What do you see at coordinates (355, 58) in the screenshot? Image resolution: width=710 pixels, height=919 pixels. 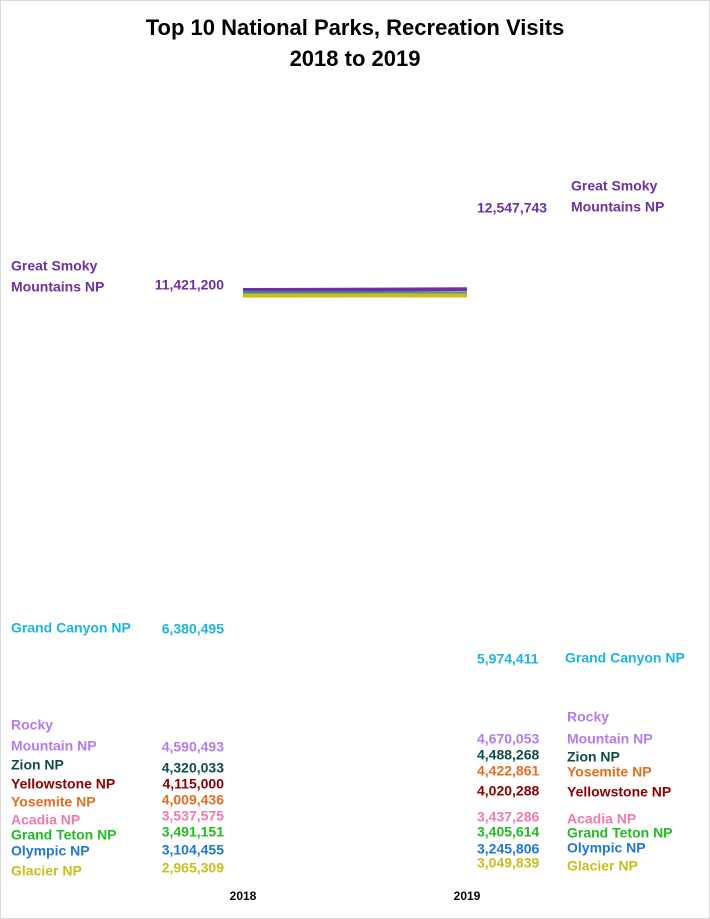 I see `chart-title-line-2: 2018 to 2019` at bounding box center [355, 58].